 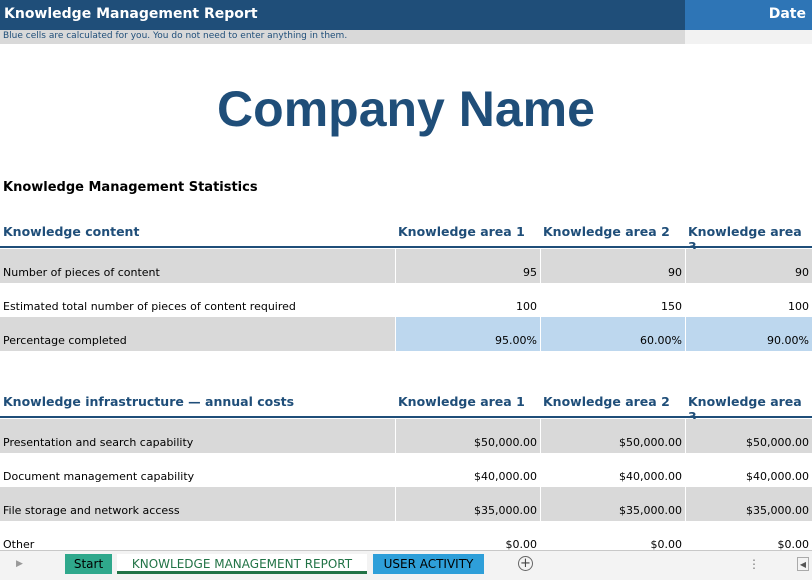 What do you see at coordinates (745, 409) in the screenshot?
I see `infra-area-3-header: Knowledge area 3` at bounding box center [745, 409].